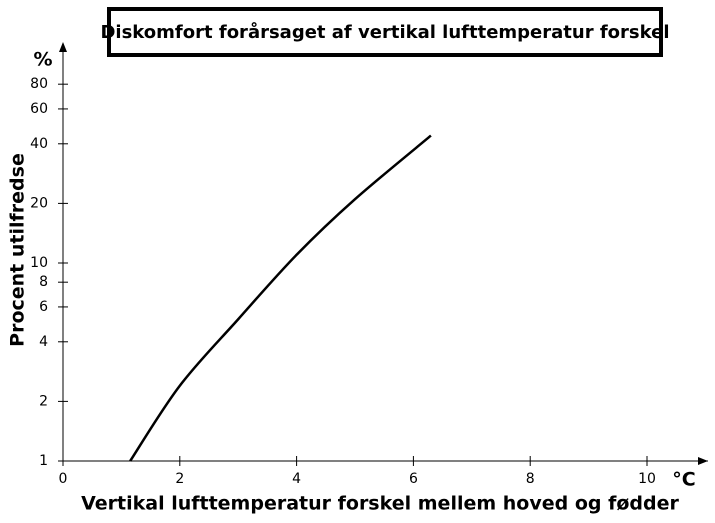 This screenshot has width=715, height=523. Describe the element at coordinates (43, 282) in the screenshot. I see `y-tick-label: 8` at that location.